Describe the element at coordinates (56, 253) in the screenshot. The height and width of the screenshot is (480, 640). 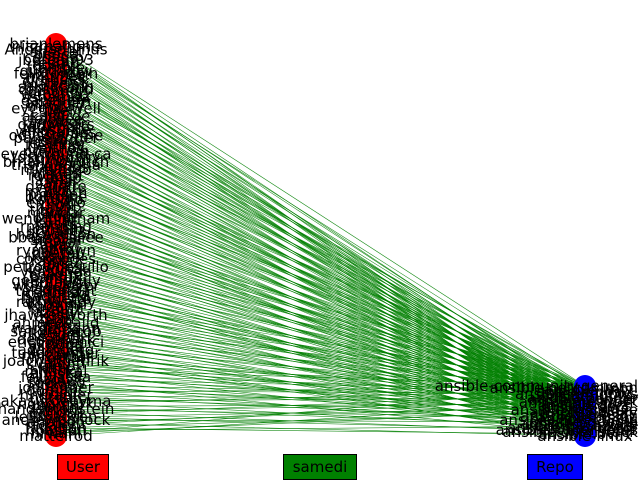
I see `user-label: dpatel` at that location.